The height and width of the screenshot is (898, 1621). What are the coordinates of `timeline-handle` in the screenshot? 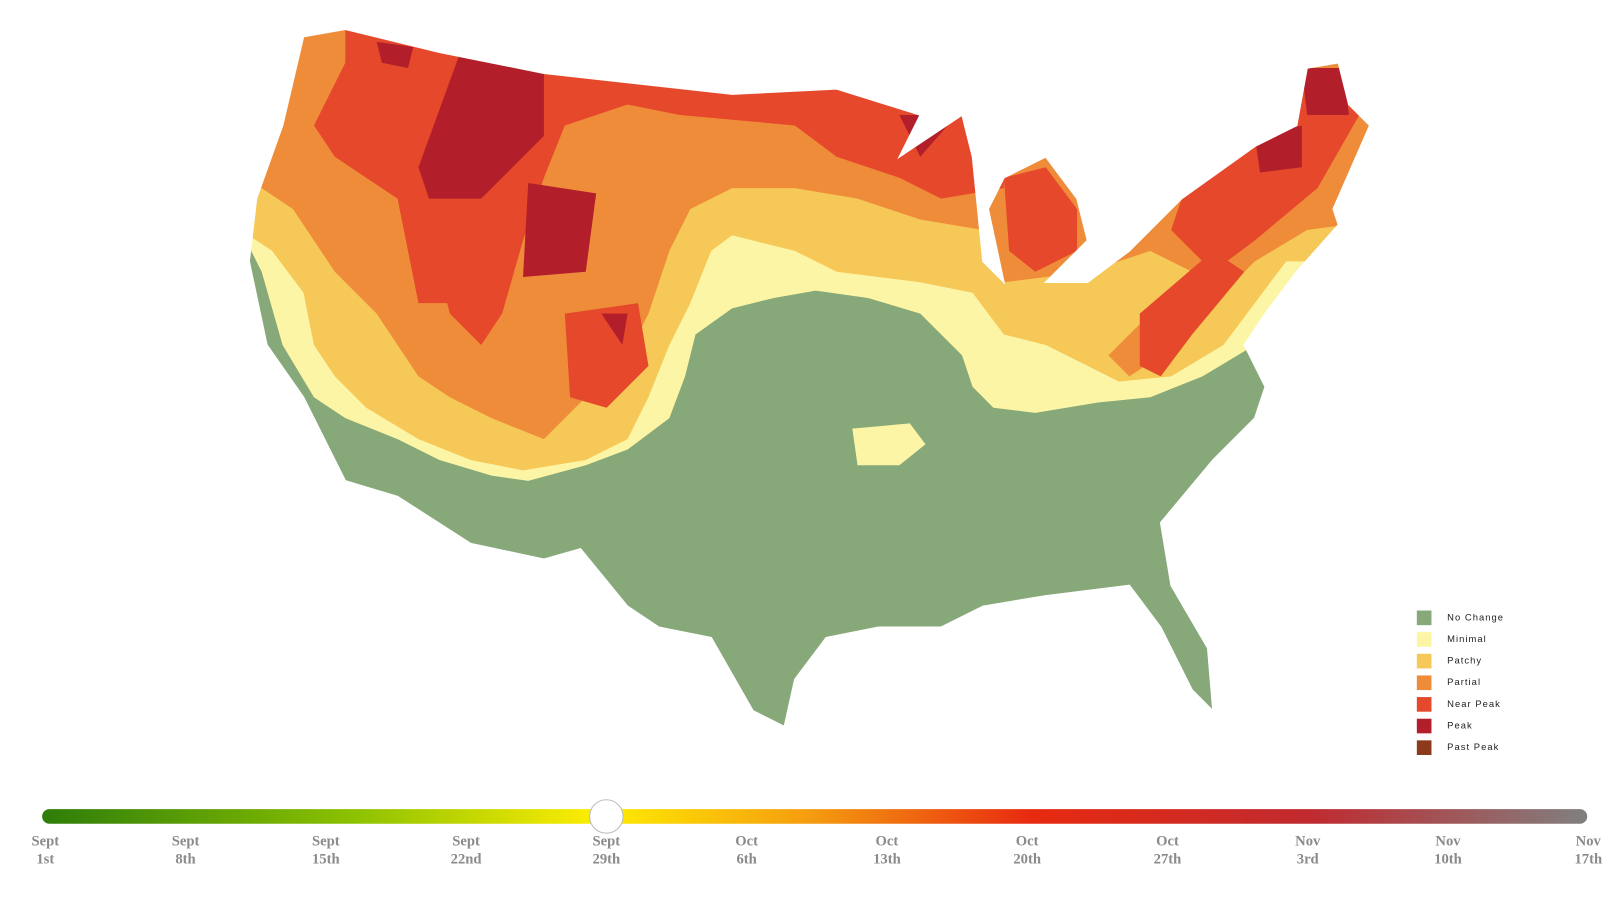 It's located at (606, 816).